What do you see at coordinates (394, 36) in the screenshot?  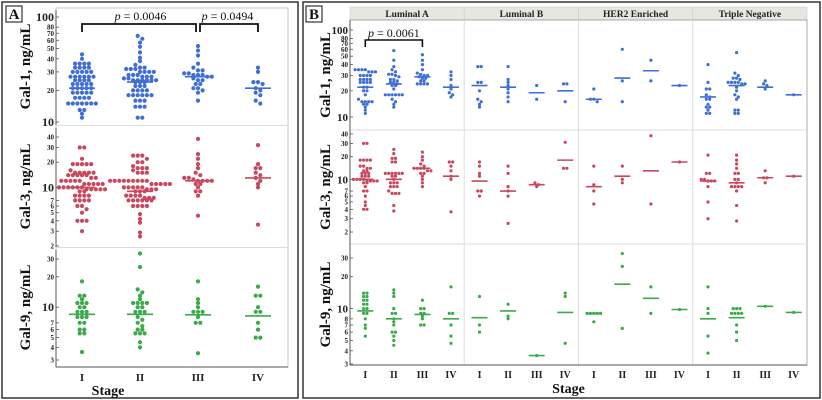 I see `significance-bracket: p = 0.0061` at bounding box center [394, 36].